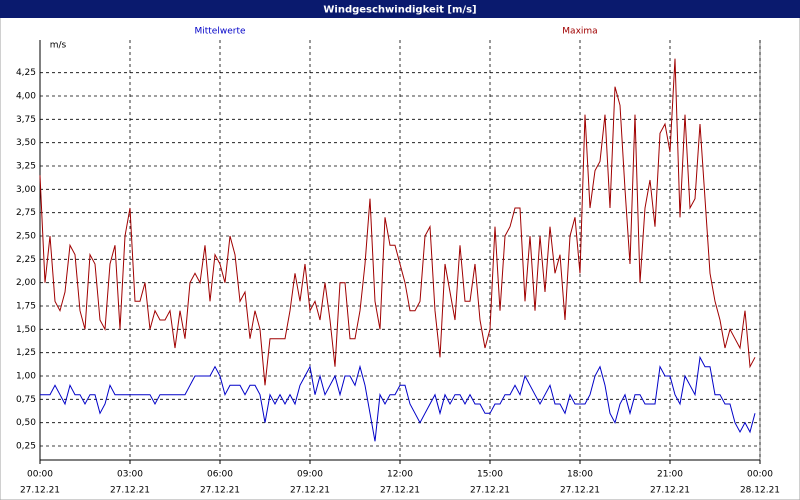  What do you see at coordinates (490, 475) in the screenshot?
I see `x-tick-label: 15:00` at bounding box center [490, 475].